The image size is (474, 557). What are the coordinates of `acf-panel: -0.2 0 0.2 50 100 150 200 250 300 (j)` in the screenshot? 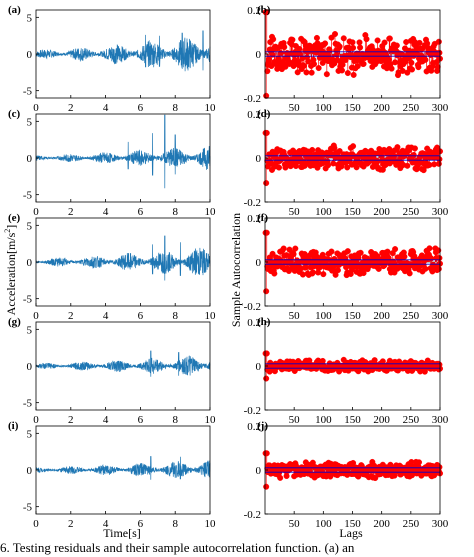 It's located at (346, 475).